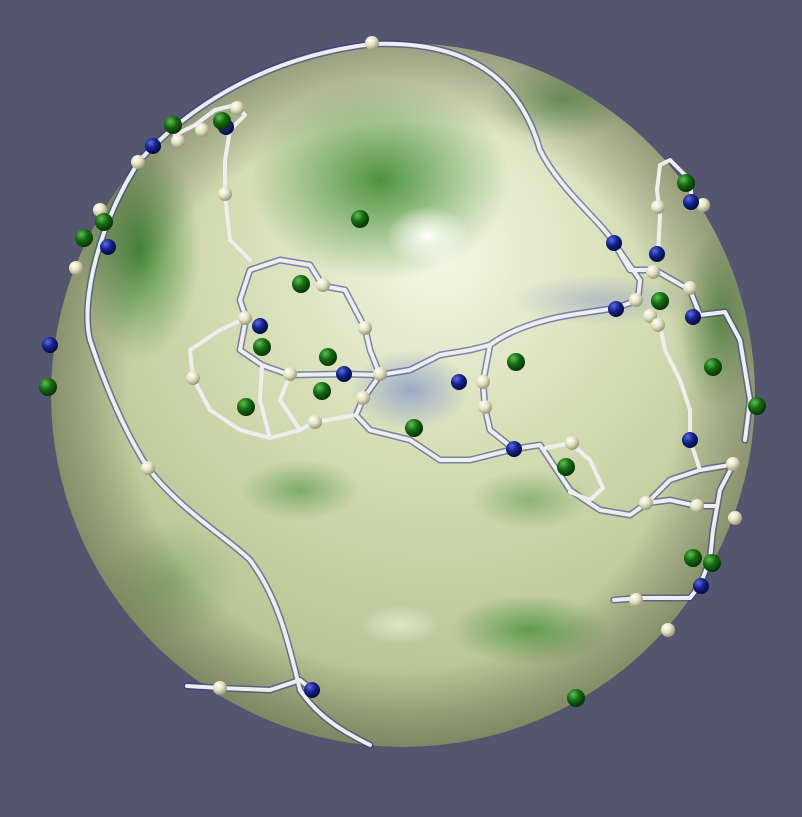 This screenshot has width=802, height=817. I want to click on ridge-line-inner-b, so click(265, 401).